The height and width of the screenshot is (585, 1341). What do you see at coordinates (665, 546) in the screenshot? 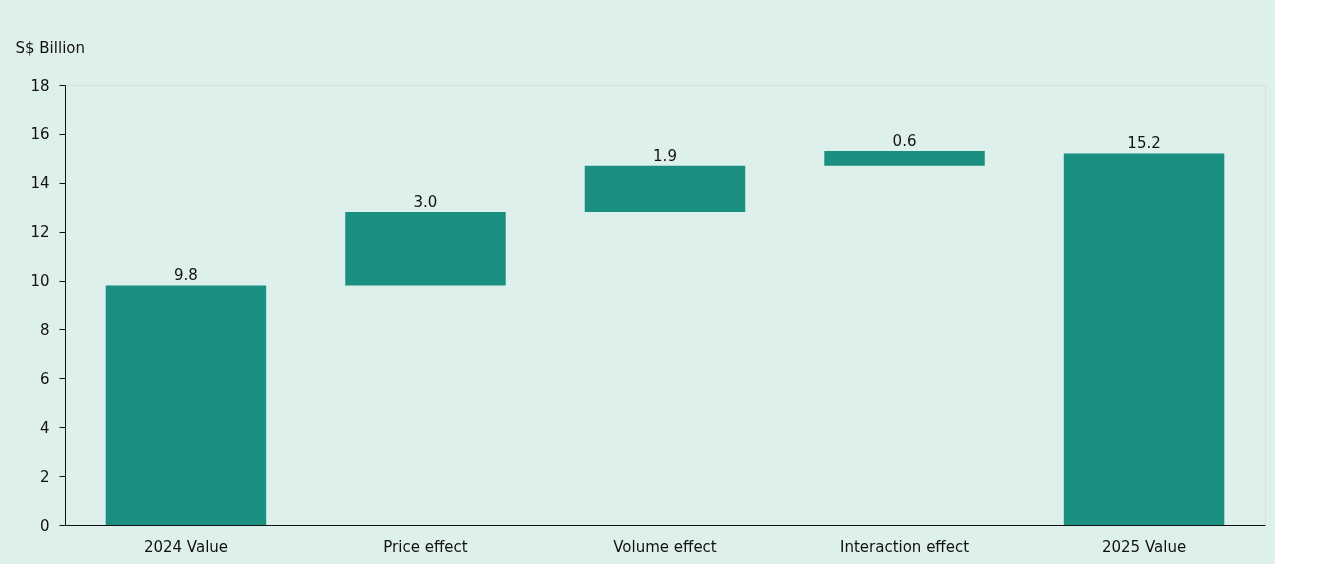
I see `x-tick-label: Volume effect` at bounding box center [665, 546].